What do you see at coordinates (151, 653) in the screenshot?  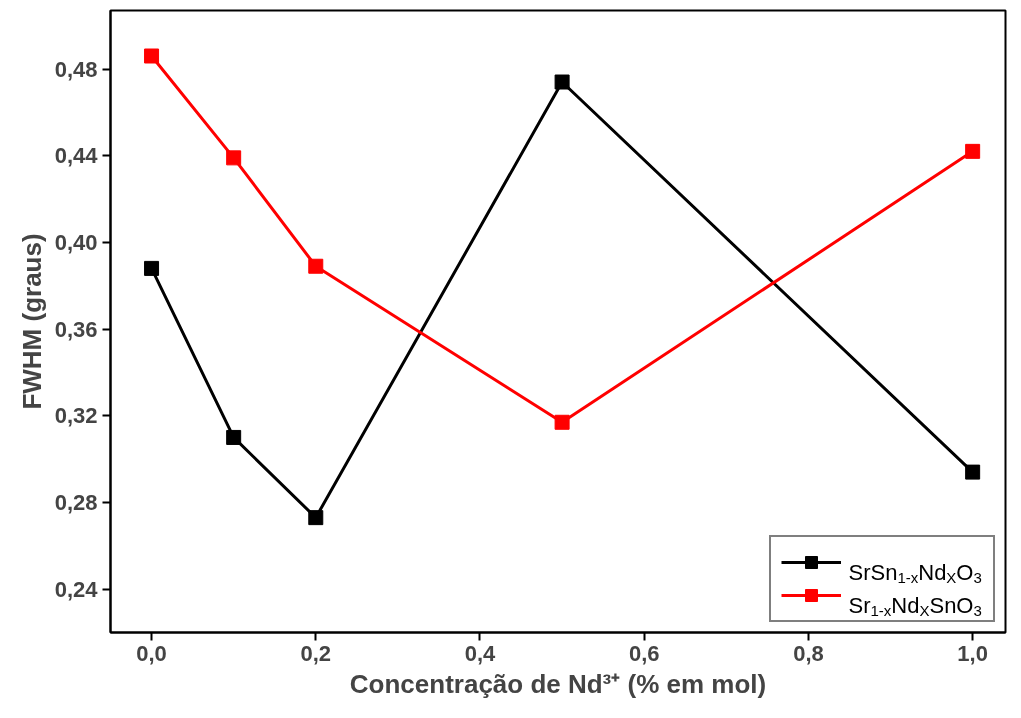 I see `x-tick-label: 0,0` at bounding box center [151, 653].